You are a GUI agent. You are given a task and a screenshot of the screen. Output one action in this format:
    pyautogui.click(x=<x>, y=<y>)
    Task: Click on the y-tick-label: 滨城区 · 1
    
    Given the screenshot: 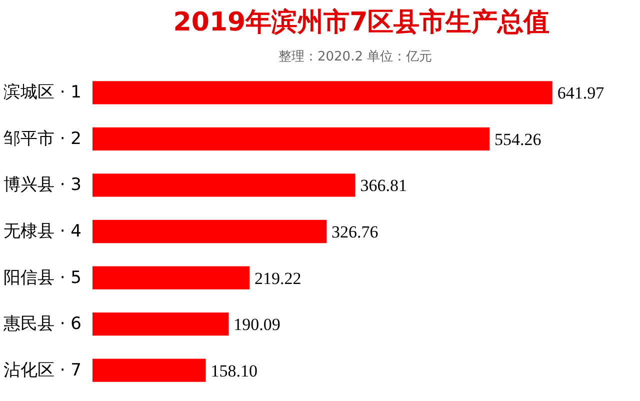 What is the action you would take?
    pyautogui.click(x=42, y=92)
    